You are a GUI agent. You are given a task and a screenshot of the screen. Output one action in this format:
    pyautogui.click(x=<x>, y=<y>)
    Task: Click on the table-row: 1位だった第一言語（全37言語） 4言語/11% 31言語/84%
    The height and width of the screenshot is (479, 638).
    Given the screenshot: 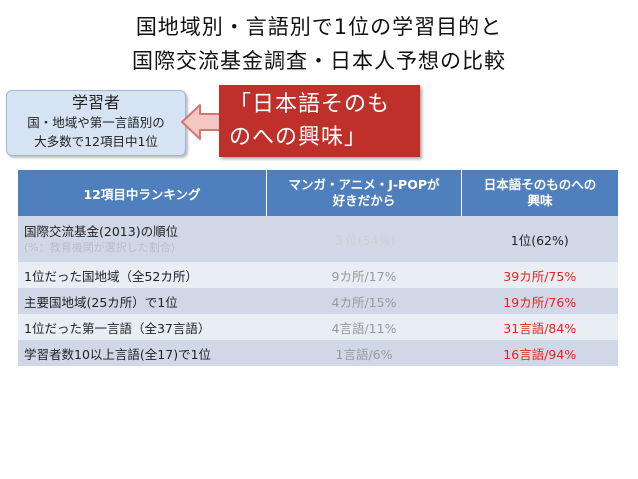 What is the action you would take?
    pyautogui.click(x=318, y=327)
    